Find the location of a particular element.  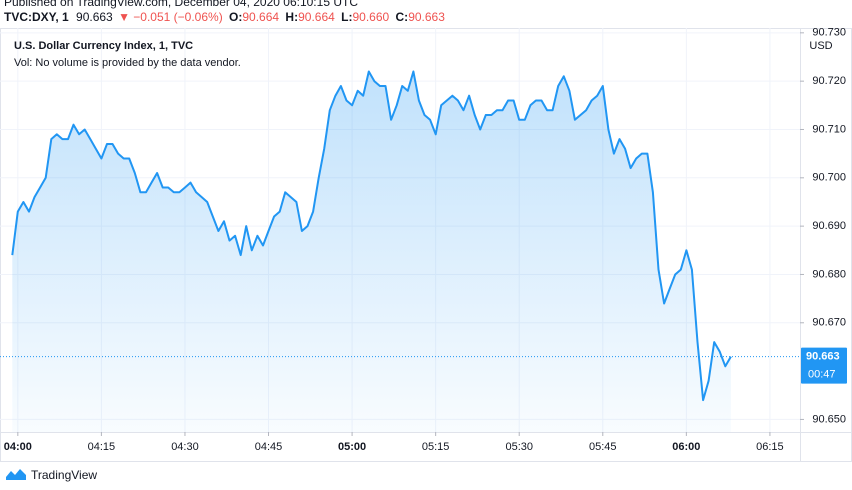

x-tick-label: 05:15 is located at coordinates (436, 447).